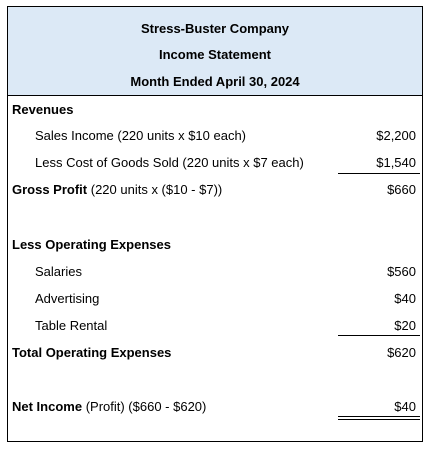  What do you see at coordinates (144, 406) in the screenshot?
I see `net-income-detail: (Profit) ($660 - $620)` at bounding box center [144, 406].